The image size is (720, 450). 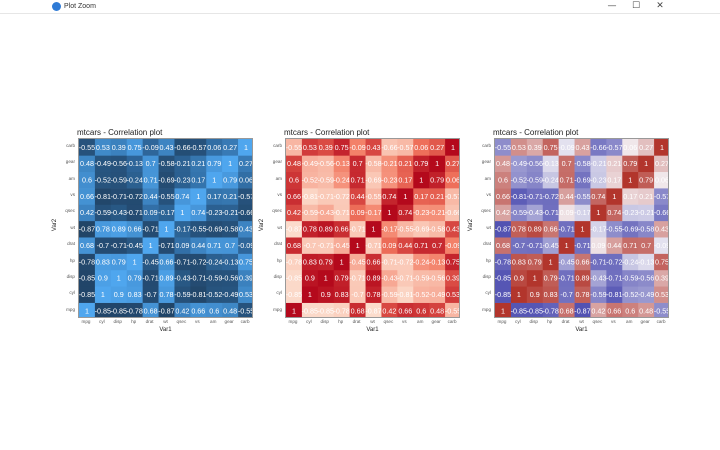 I want to click on heatmap-cell-am-wt, so click(x=421, y=229).